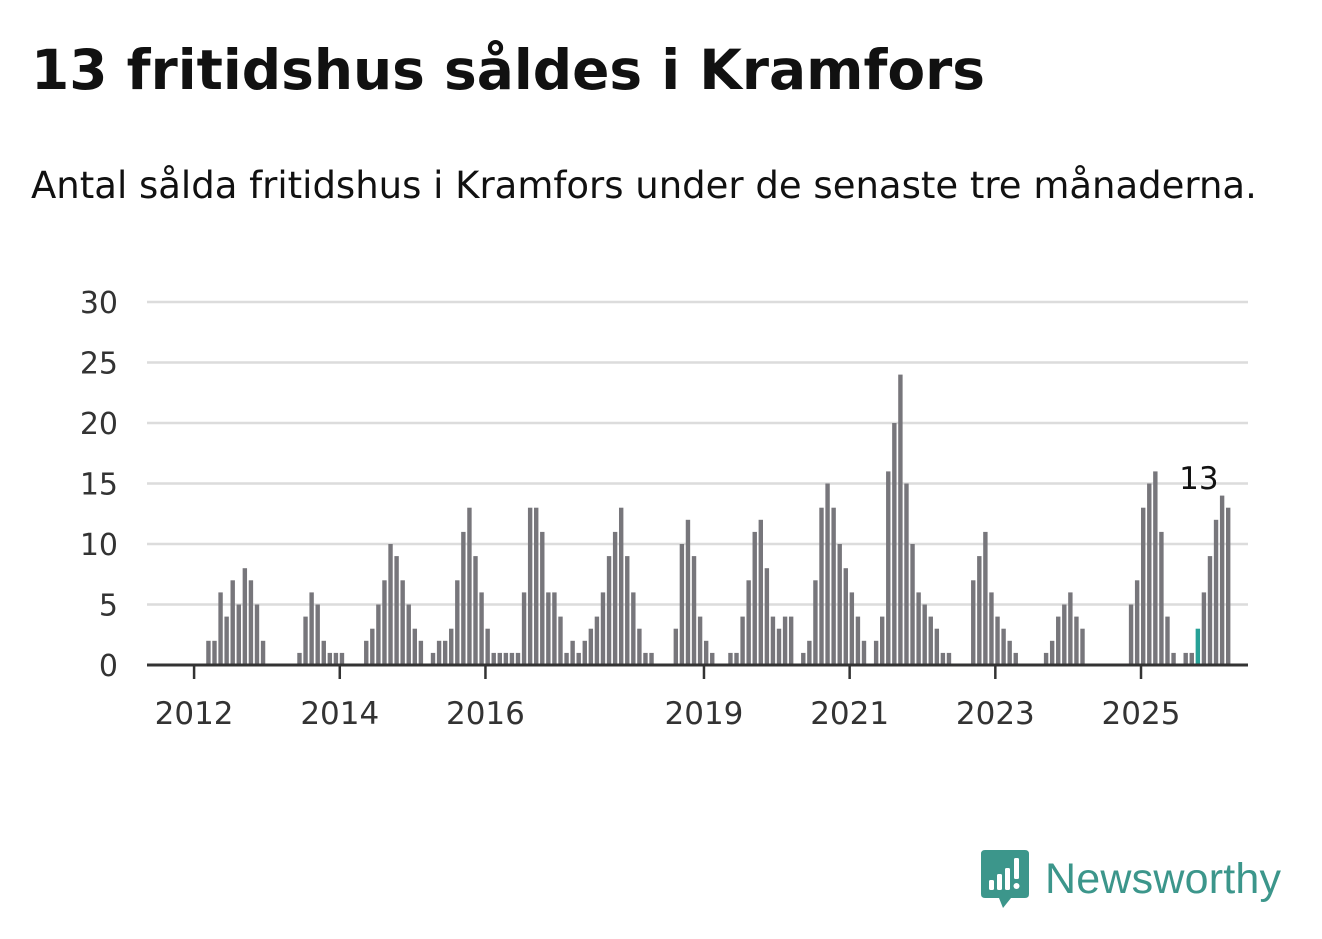 The height and width of the screenshot is (939, 1322). What do you see at coordinates (1198, 479) in the screenshot?
I see `value-annotation: 13` at bounding box center [1198, 479].